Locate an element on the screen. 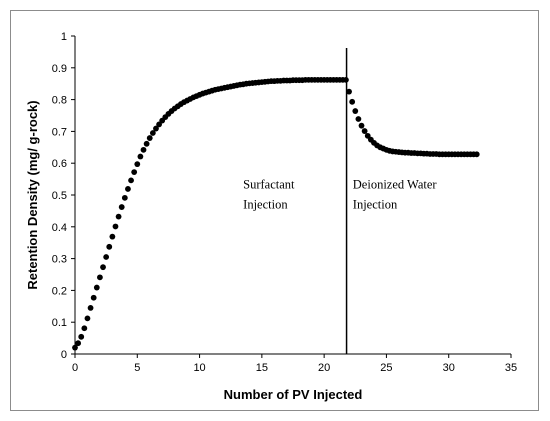 This screenshot has width=550, height=421. y-tick-label: 0.9 is located at coordinates (59, 69).